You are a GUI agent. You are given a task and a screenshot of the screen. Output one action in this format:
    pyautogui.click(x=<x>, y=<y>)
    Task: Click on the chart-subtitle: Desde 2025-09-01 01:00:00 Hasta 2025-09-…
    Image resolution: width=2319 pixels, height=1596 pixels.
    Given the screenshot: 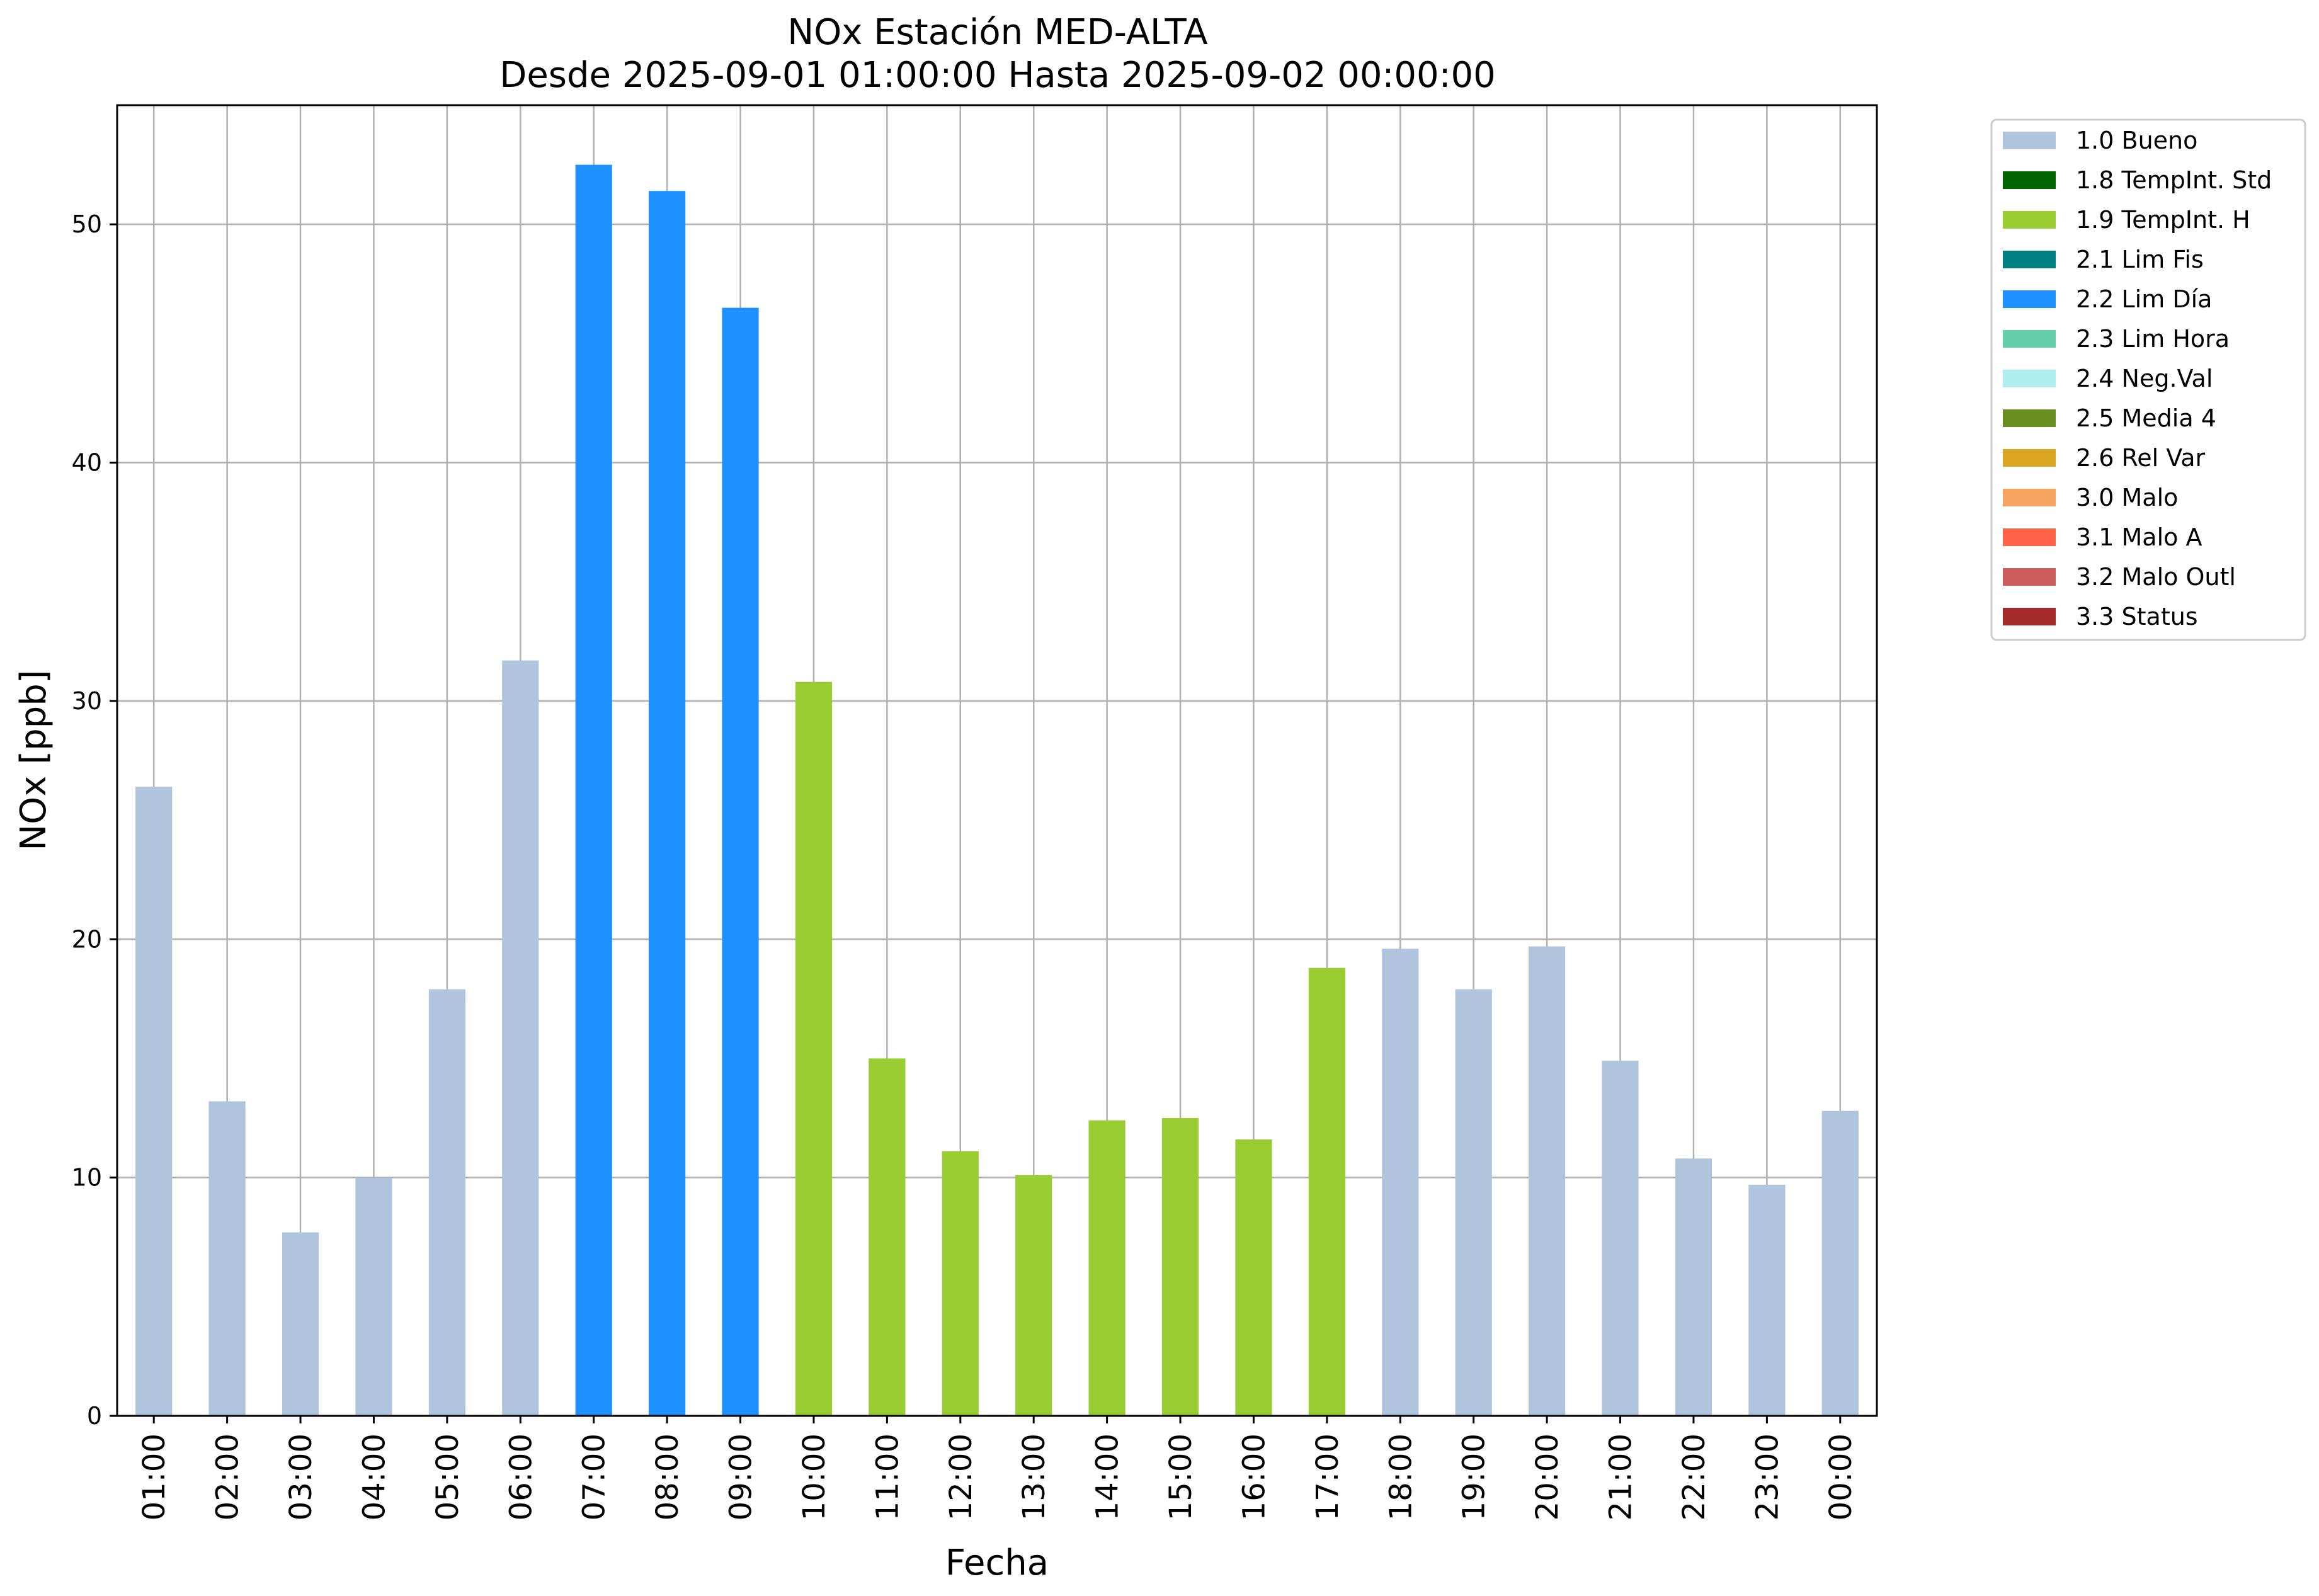 What is the action you would take?
    pyautogui.click(x=997, y=75)
    